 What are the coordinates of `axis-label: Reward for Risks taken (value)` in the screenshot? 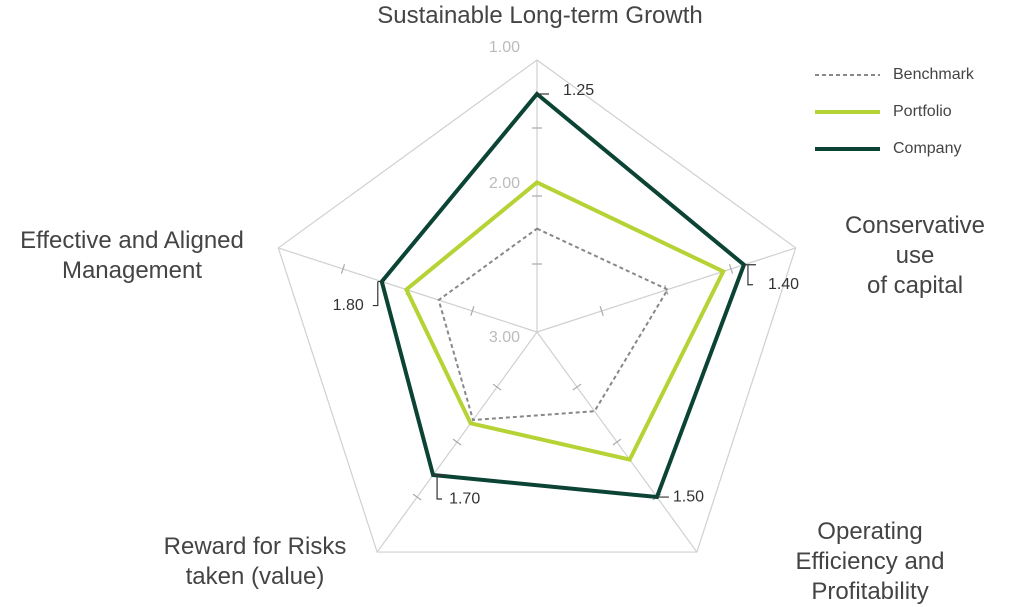 It's located at (255, 561).